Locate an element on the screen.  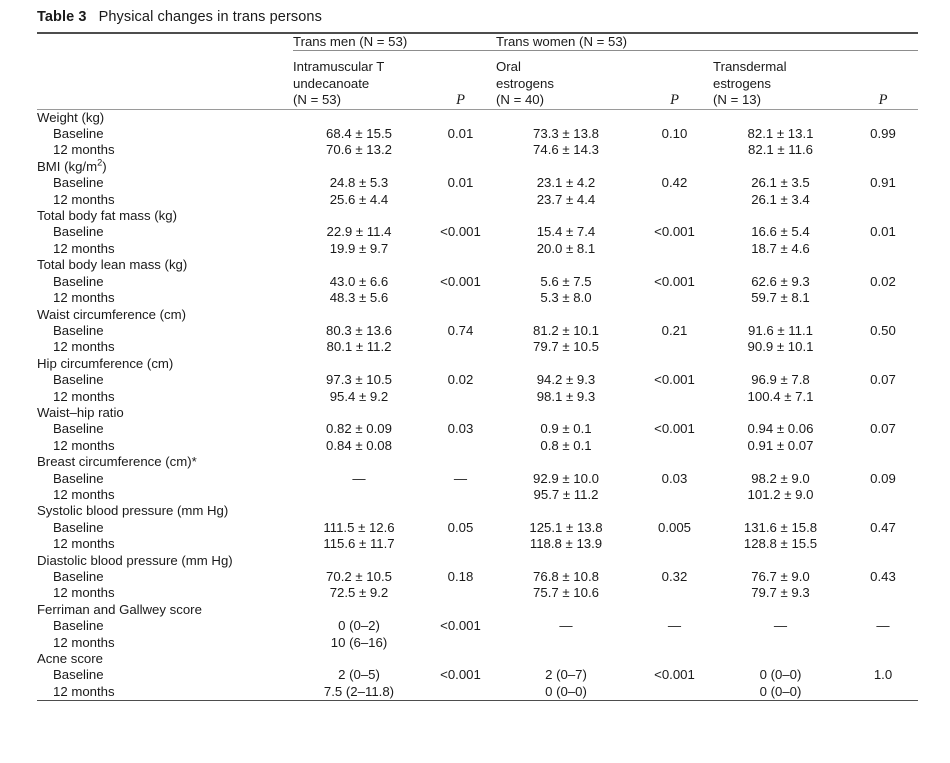
table-caption-text: Physical changes in trans persons is located at coordinates (210, 17).